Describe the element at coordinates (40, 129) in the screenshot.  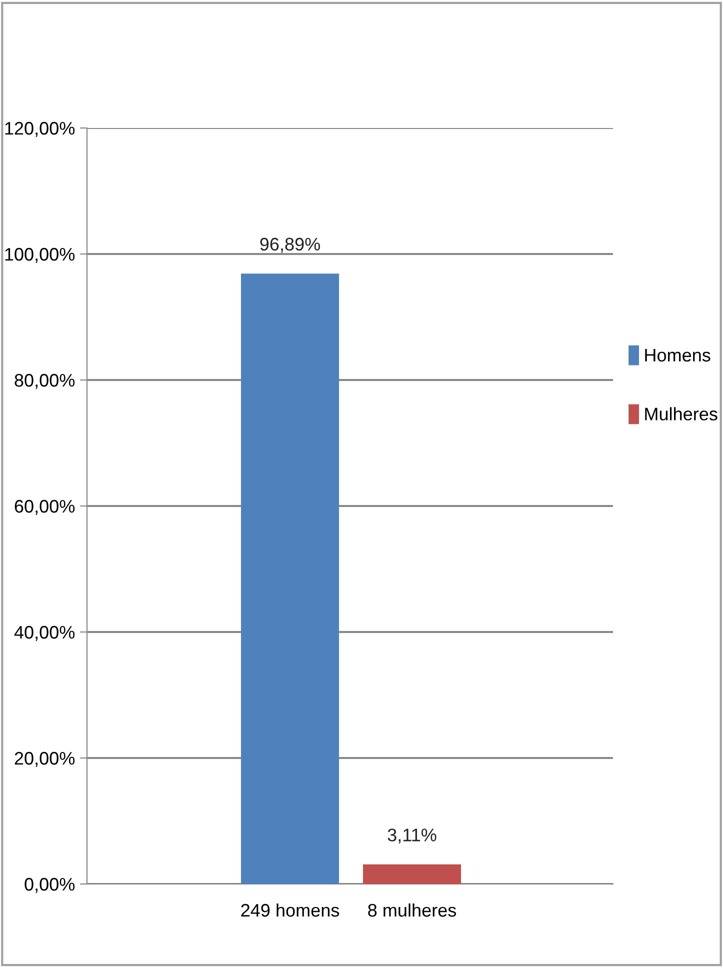
I see `y-tick-label: 120,00%` at that location.